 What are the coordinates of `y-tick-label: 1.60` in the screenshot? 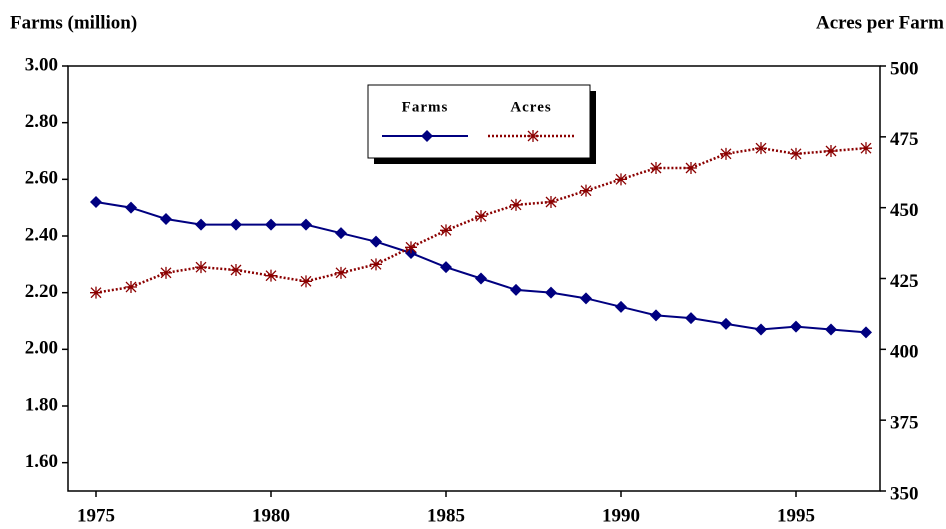 It's located at (41, 461).